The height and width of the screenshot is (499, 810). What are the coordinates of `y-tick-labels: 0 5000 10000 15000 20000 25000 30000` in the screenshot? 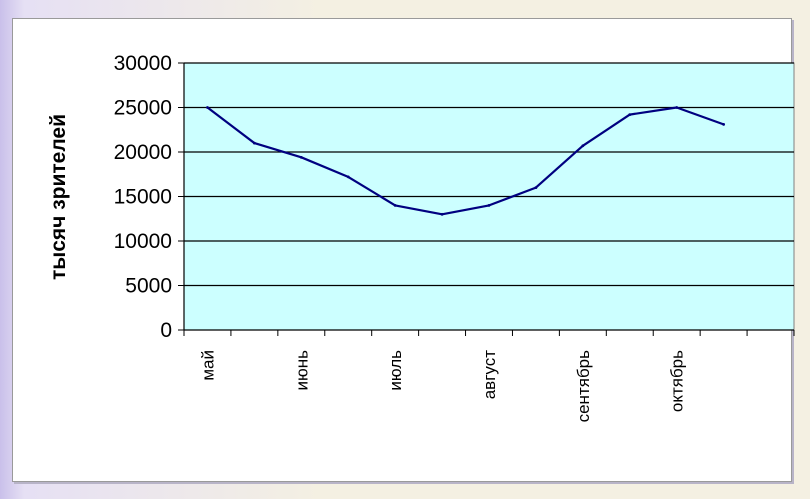 It's located at (143, 197).